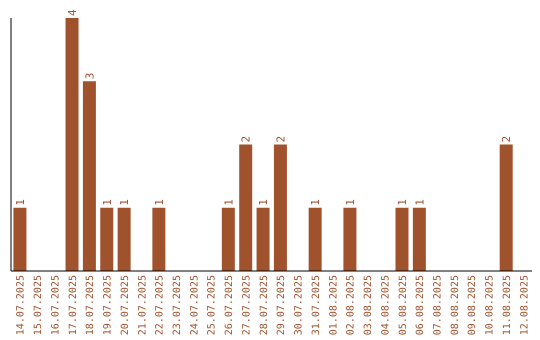 The width and height of the screenshot is (540, 340). Describe the element at coordinates (142, 305) in the screenshot. I see `x-tick-label: 21.07.2025` at that location.